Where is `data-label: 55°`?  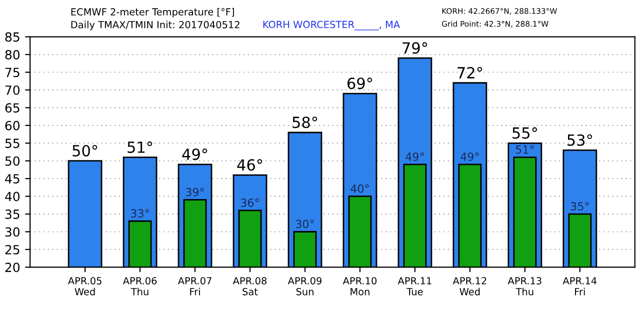 data-label: 55° is located at coordinates (524, 133).